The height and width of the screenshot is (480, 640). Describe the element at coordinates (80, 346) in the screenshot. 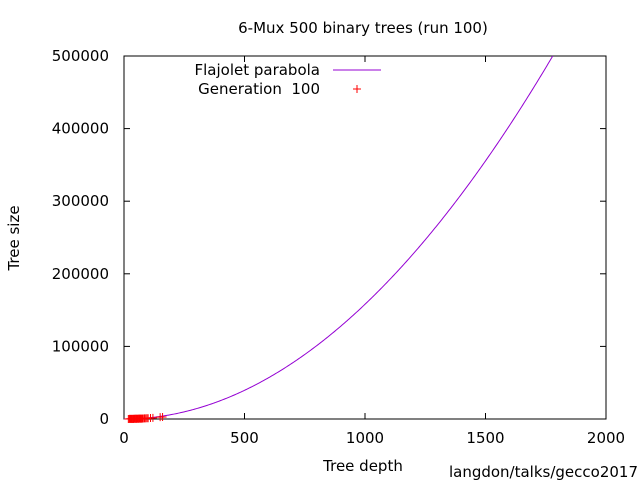

I see `y-tick-label: 100000` at that location.